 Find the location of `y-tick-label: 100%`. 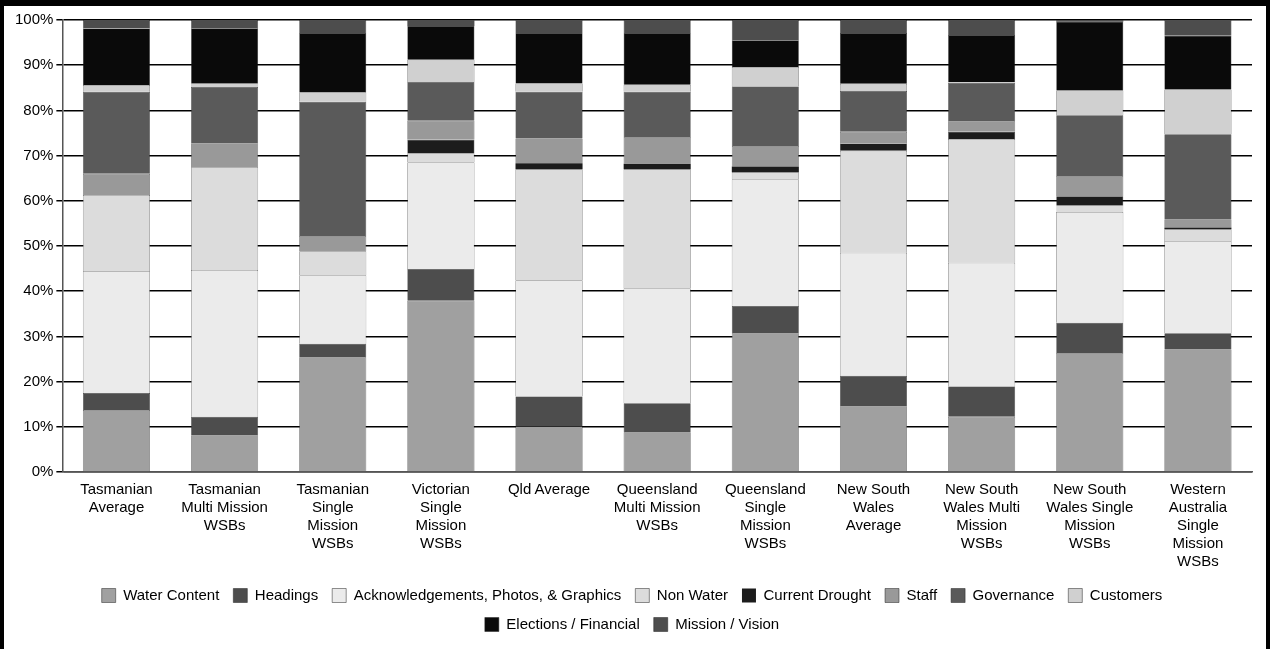

y-tick-label: 100% is located at coordinates (34, 19).